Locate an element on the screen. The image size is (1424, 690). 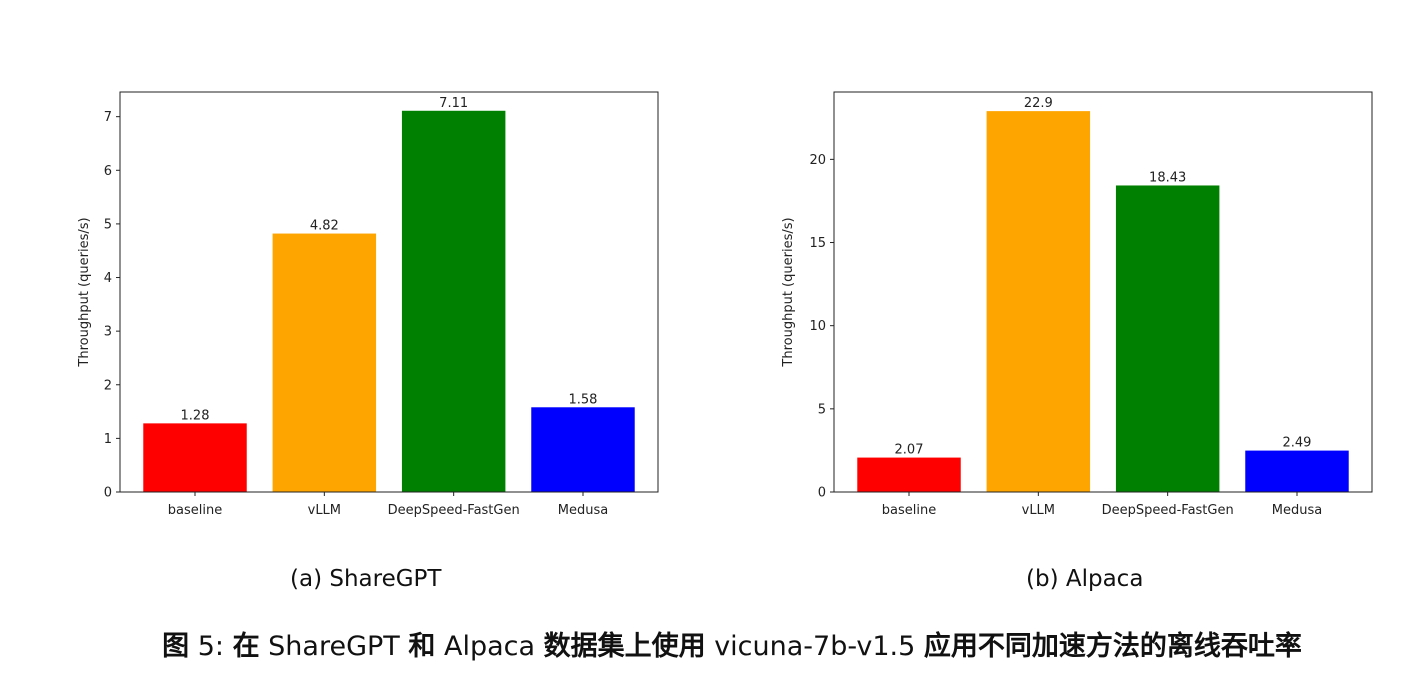
y-tick-label: 4 is located at coordinates (108, 278).